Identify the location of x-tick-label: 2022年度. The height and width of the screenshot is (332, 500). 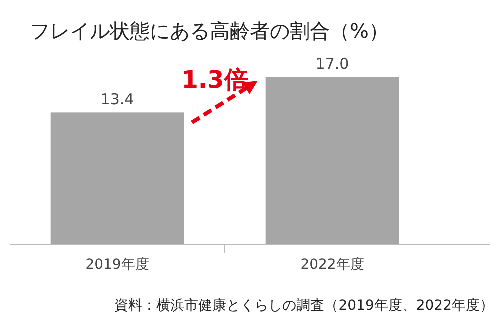
(332, 264).